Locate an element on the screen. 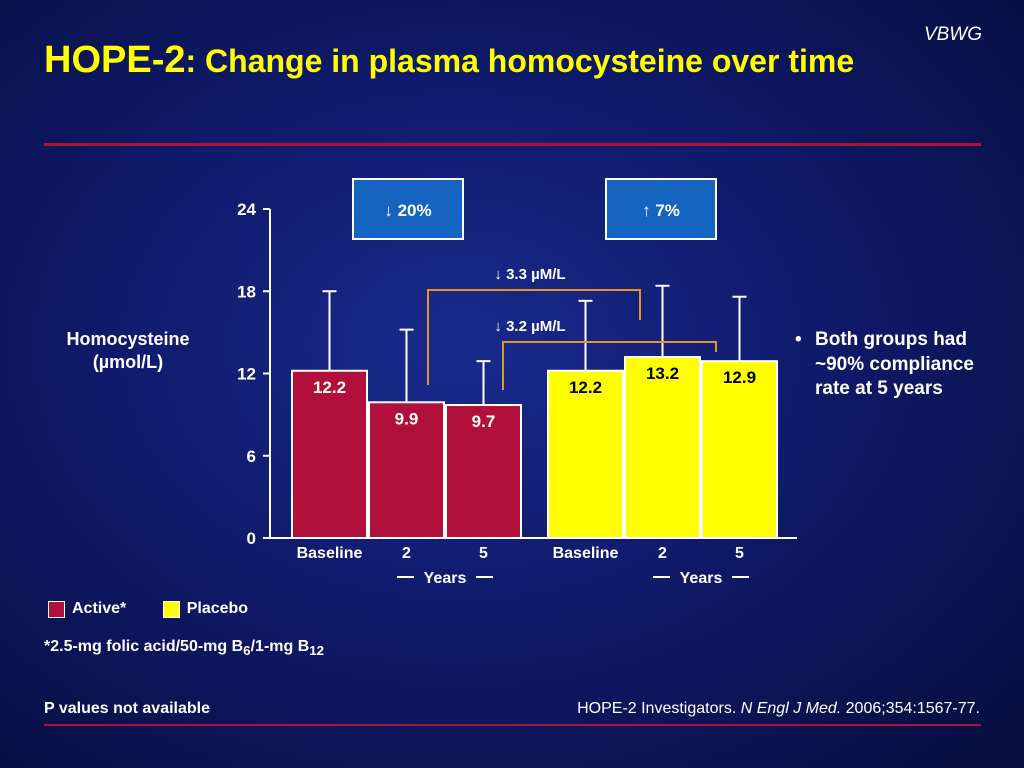 The image size is (1024, 768). citation-ref: 2006;354:1567-77. is located at coordinates (910, 708).